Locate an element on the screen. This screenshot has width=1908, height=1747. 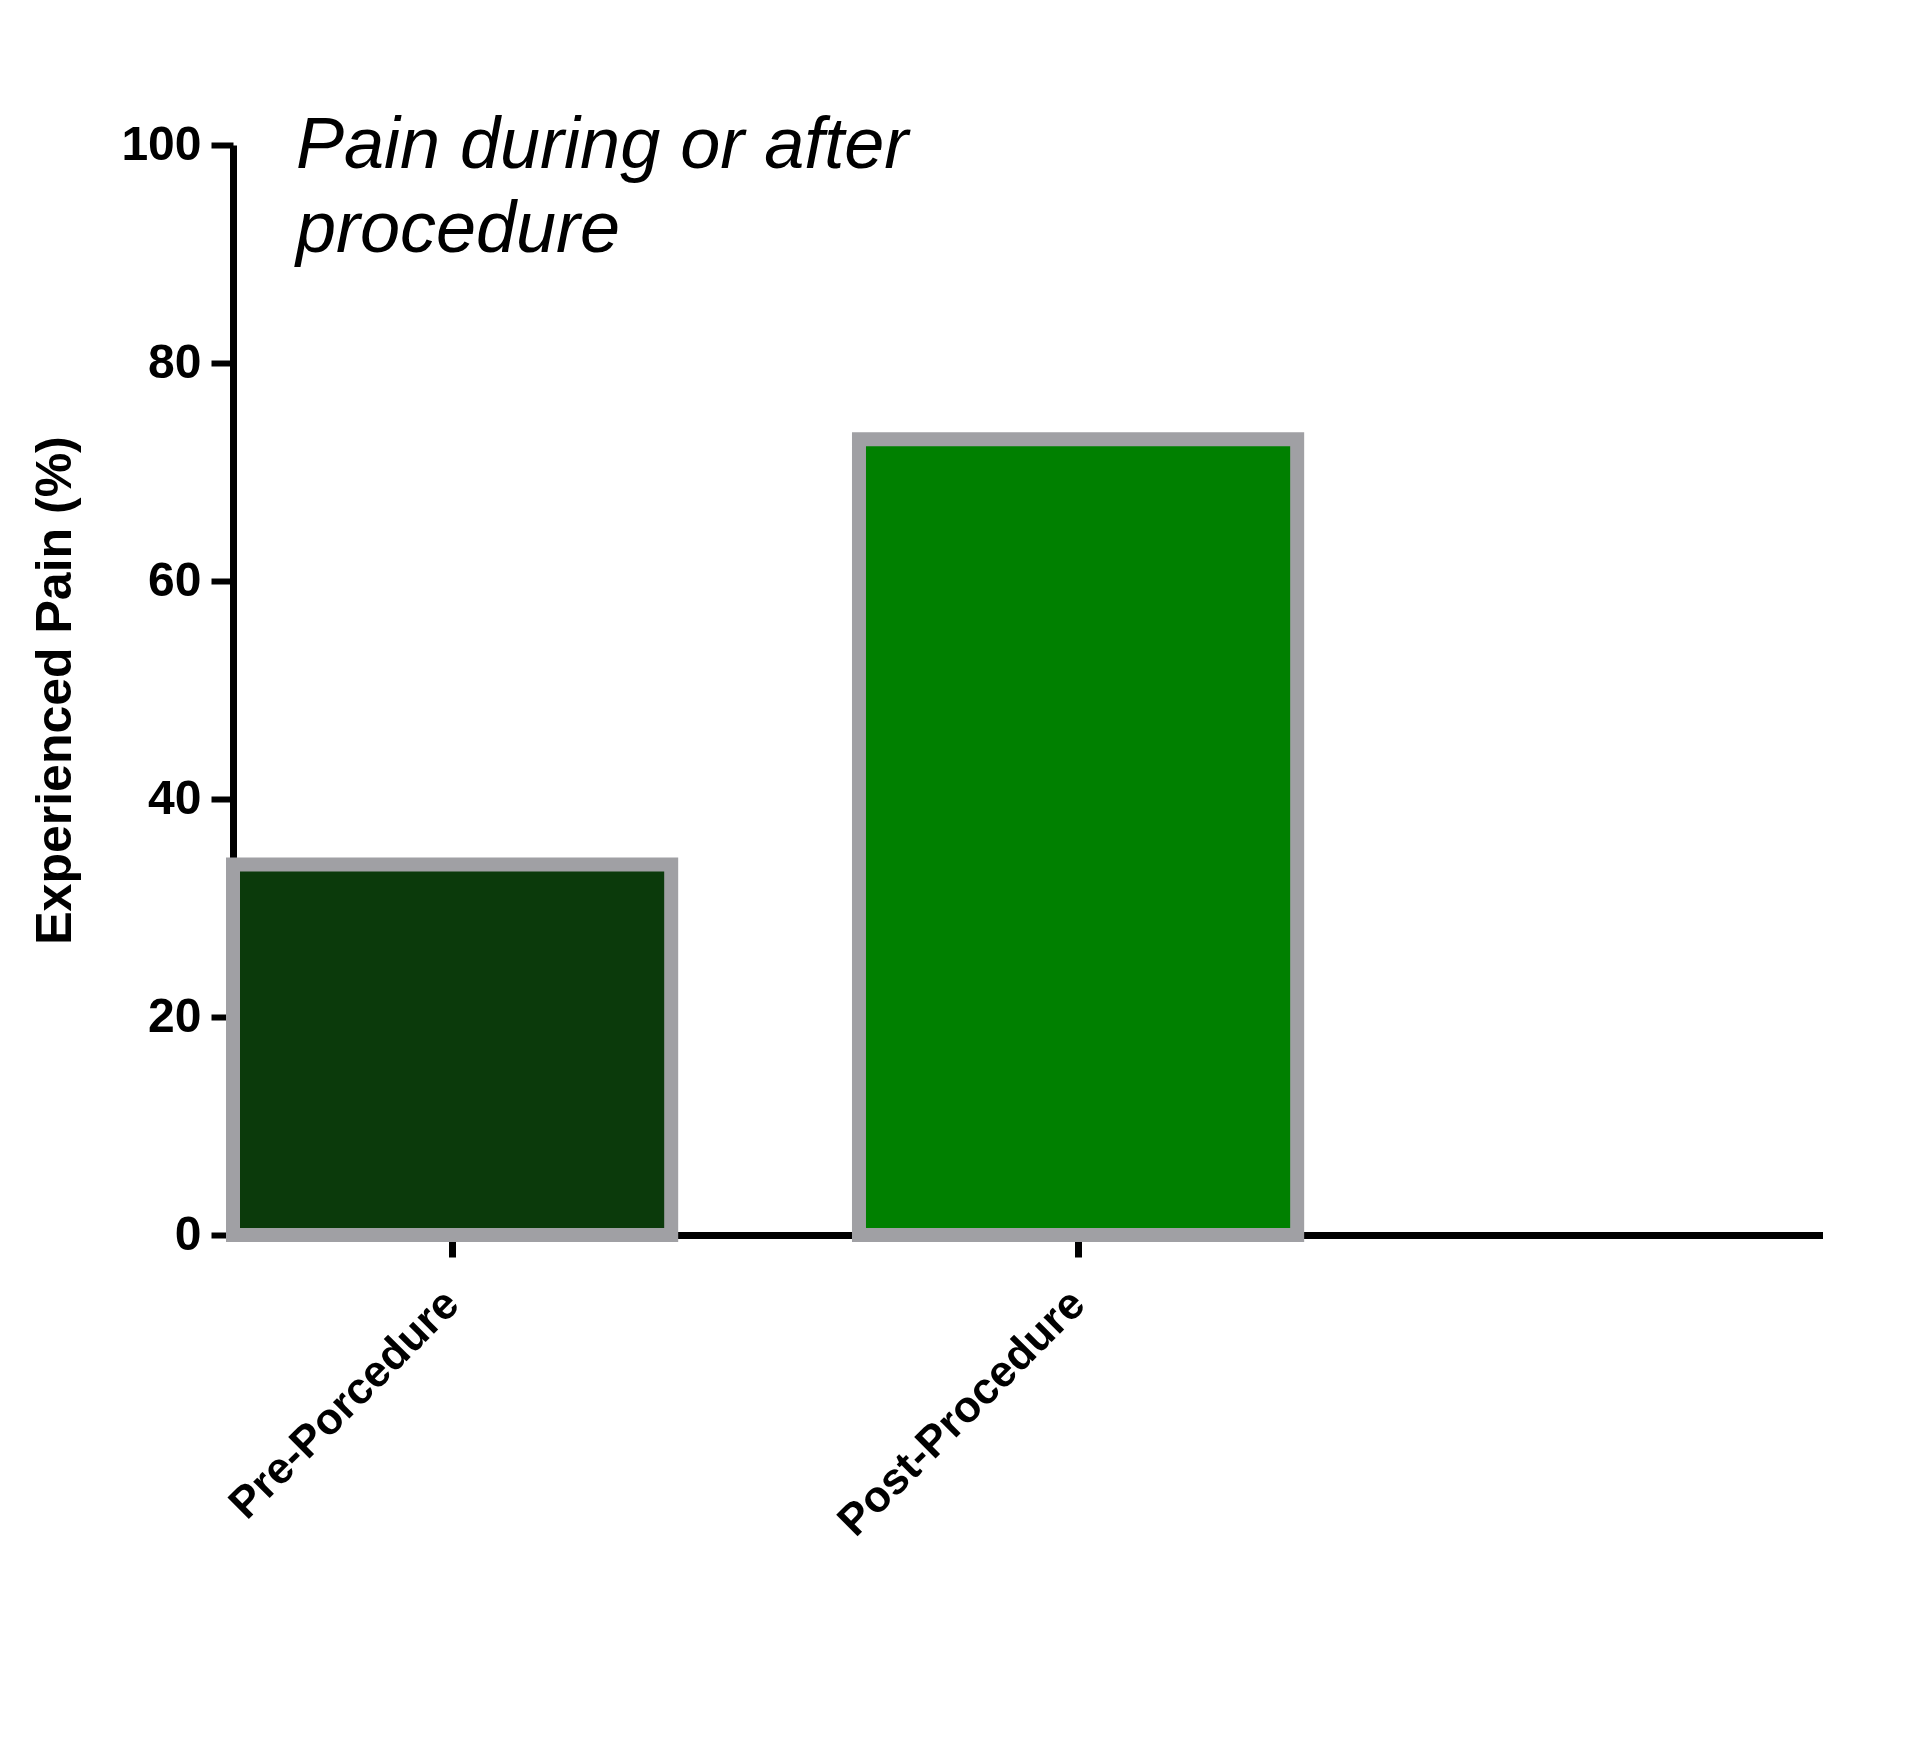
y-tick-label: 60 is located at coordinates (175, 579).